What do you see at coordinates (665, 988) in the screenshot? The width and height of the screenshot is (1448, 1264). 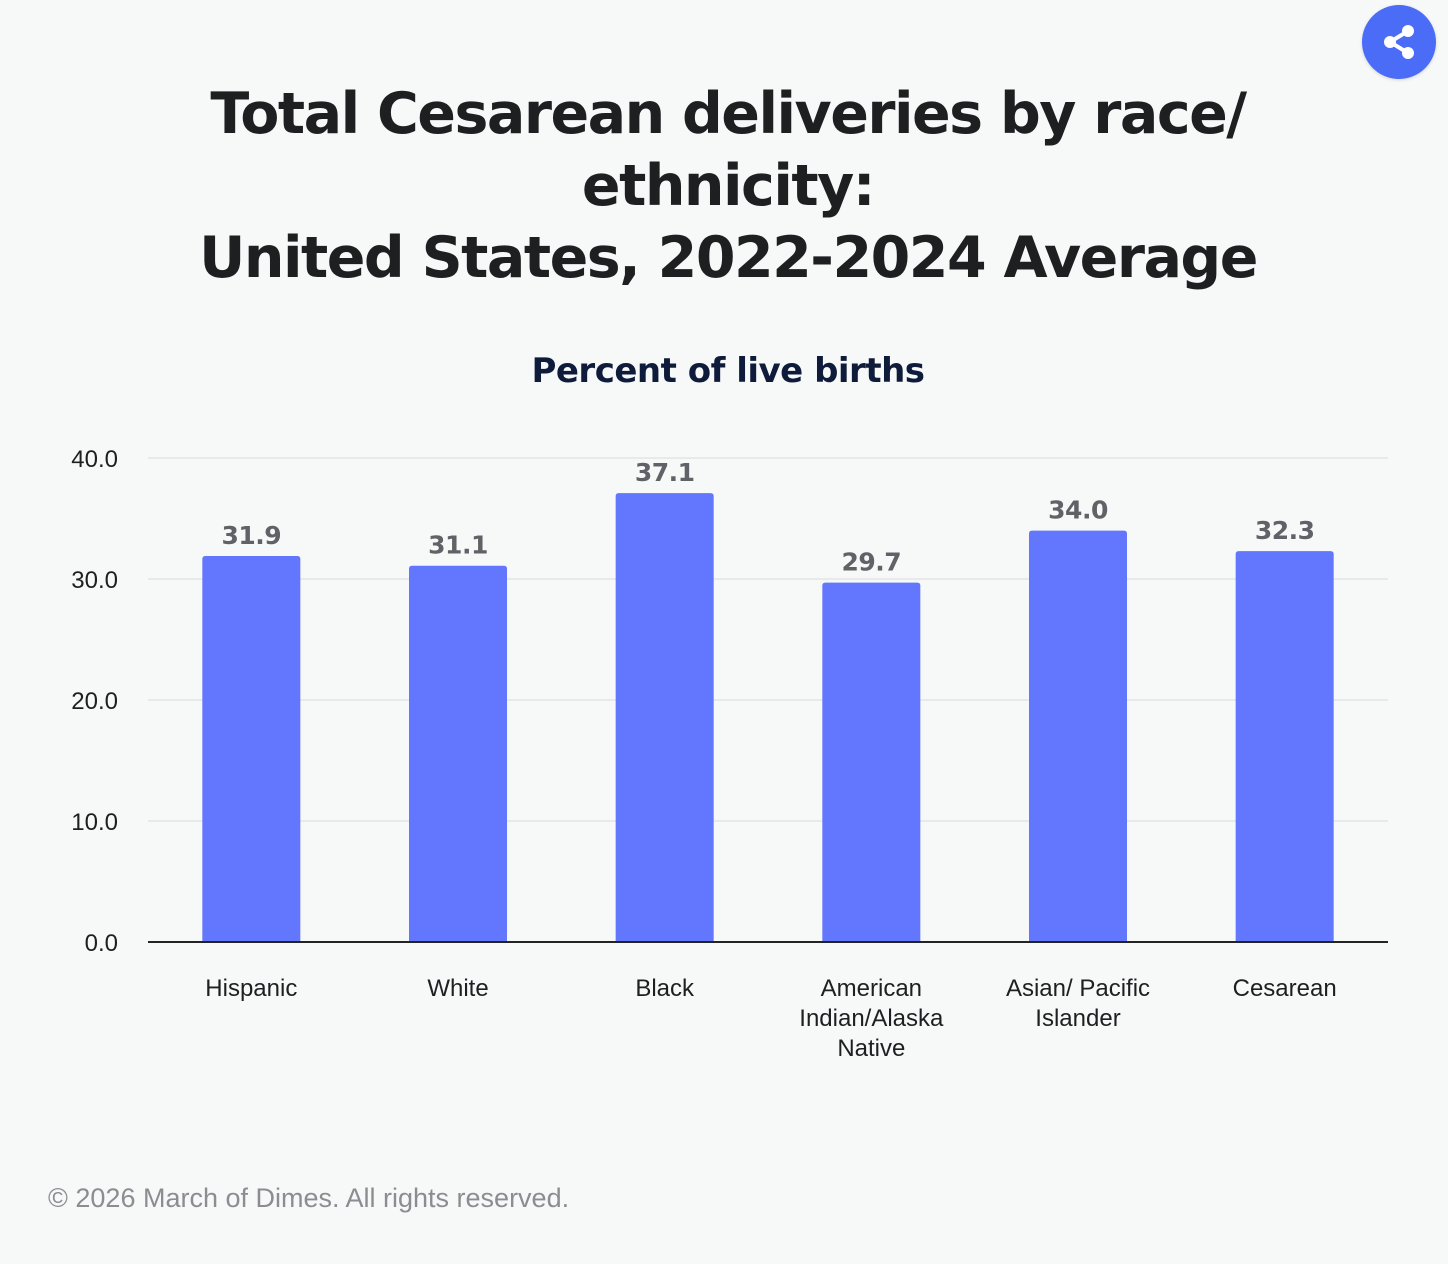 I see `x-tick-label: Black` at bounding box center [665, 988].